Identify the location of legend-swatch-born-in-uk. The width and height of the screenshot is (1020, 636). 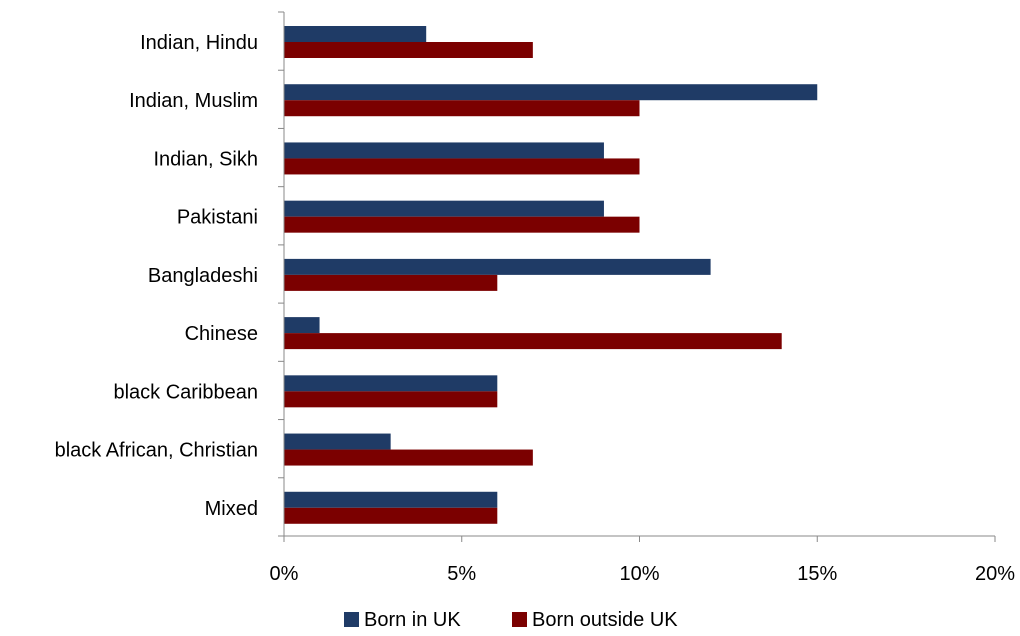
(351, 619).